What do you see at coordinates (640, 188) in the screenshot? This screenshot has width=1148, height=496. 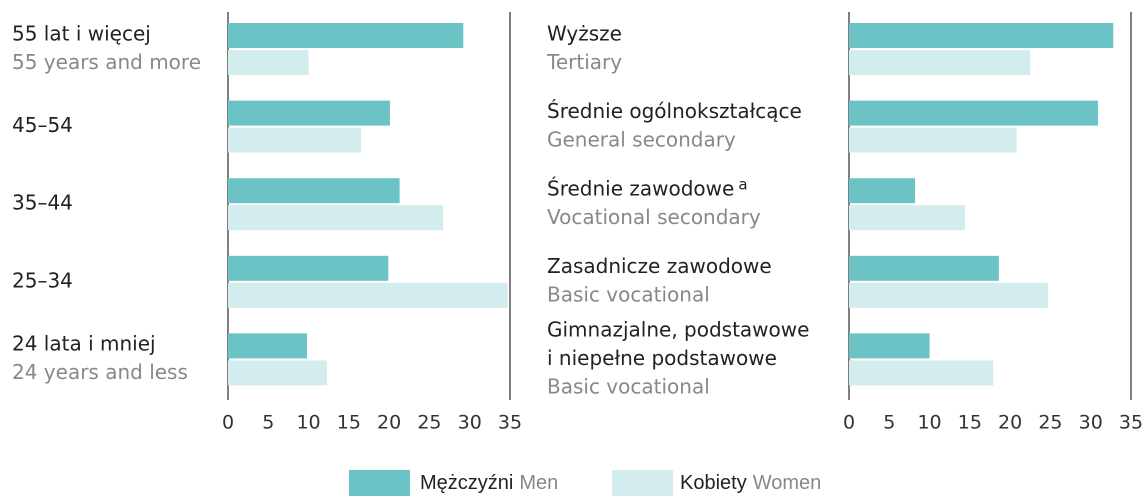 I see `category-label: Średnie zawodowe` at bounding box center [640, 188].